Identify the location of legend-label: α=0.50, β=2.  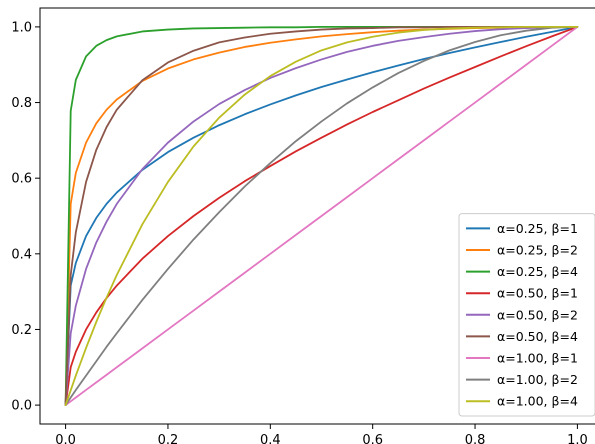
(537, 314).